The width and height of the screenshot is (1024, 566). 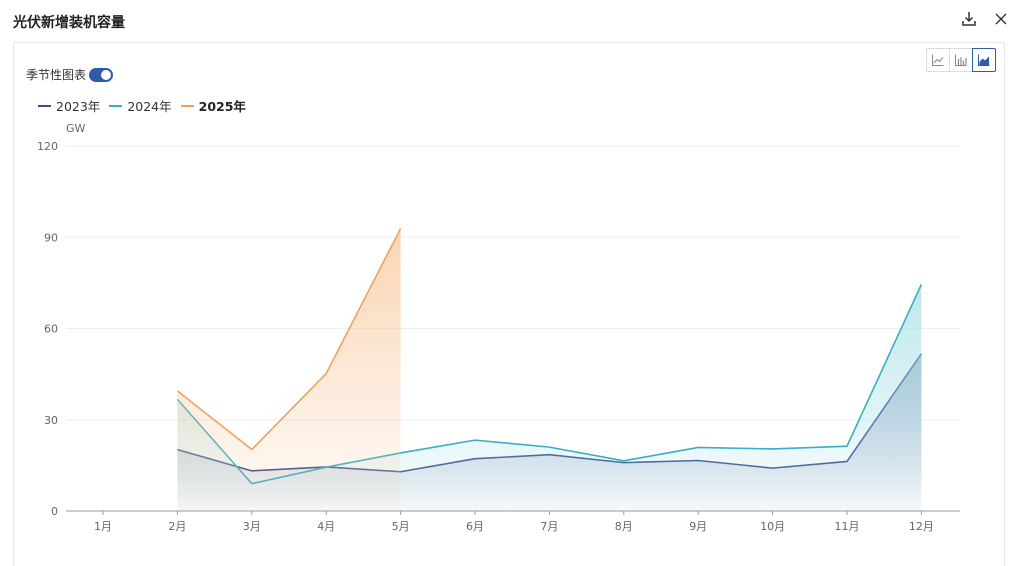 I want to click on x-tick-label: 11月, so click(x=847, y=526).